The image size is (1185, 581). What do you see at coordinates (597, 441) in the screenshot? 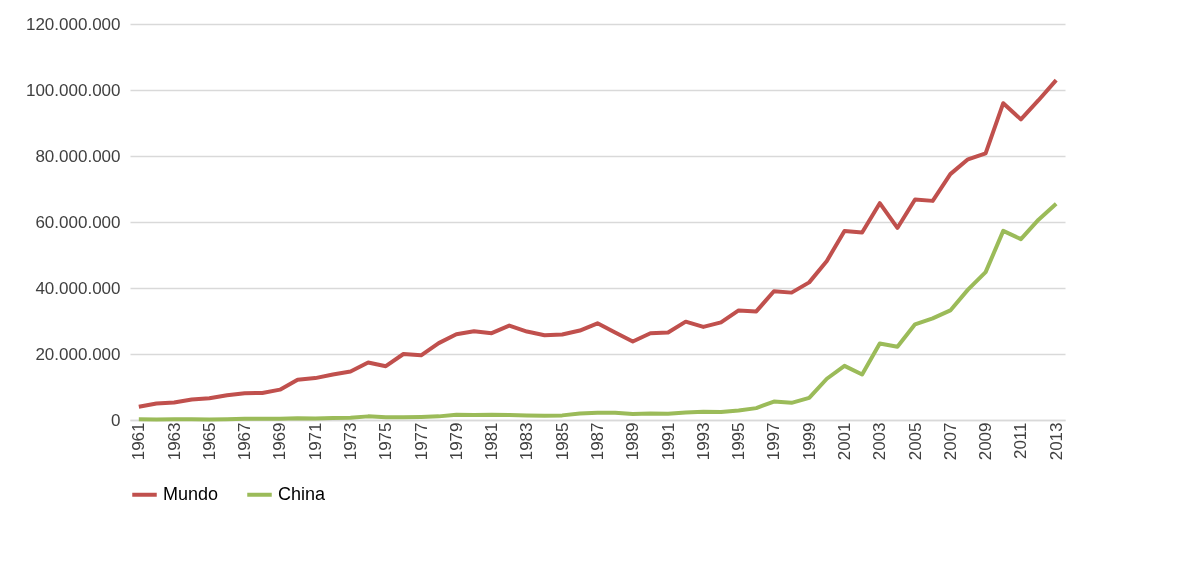
I see `x-tick-label: 1987` at bounding box center [597, 441].